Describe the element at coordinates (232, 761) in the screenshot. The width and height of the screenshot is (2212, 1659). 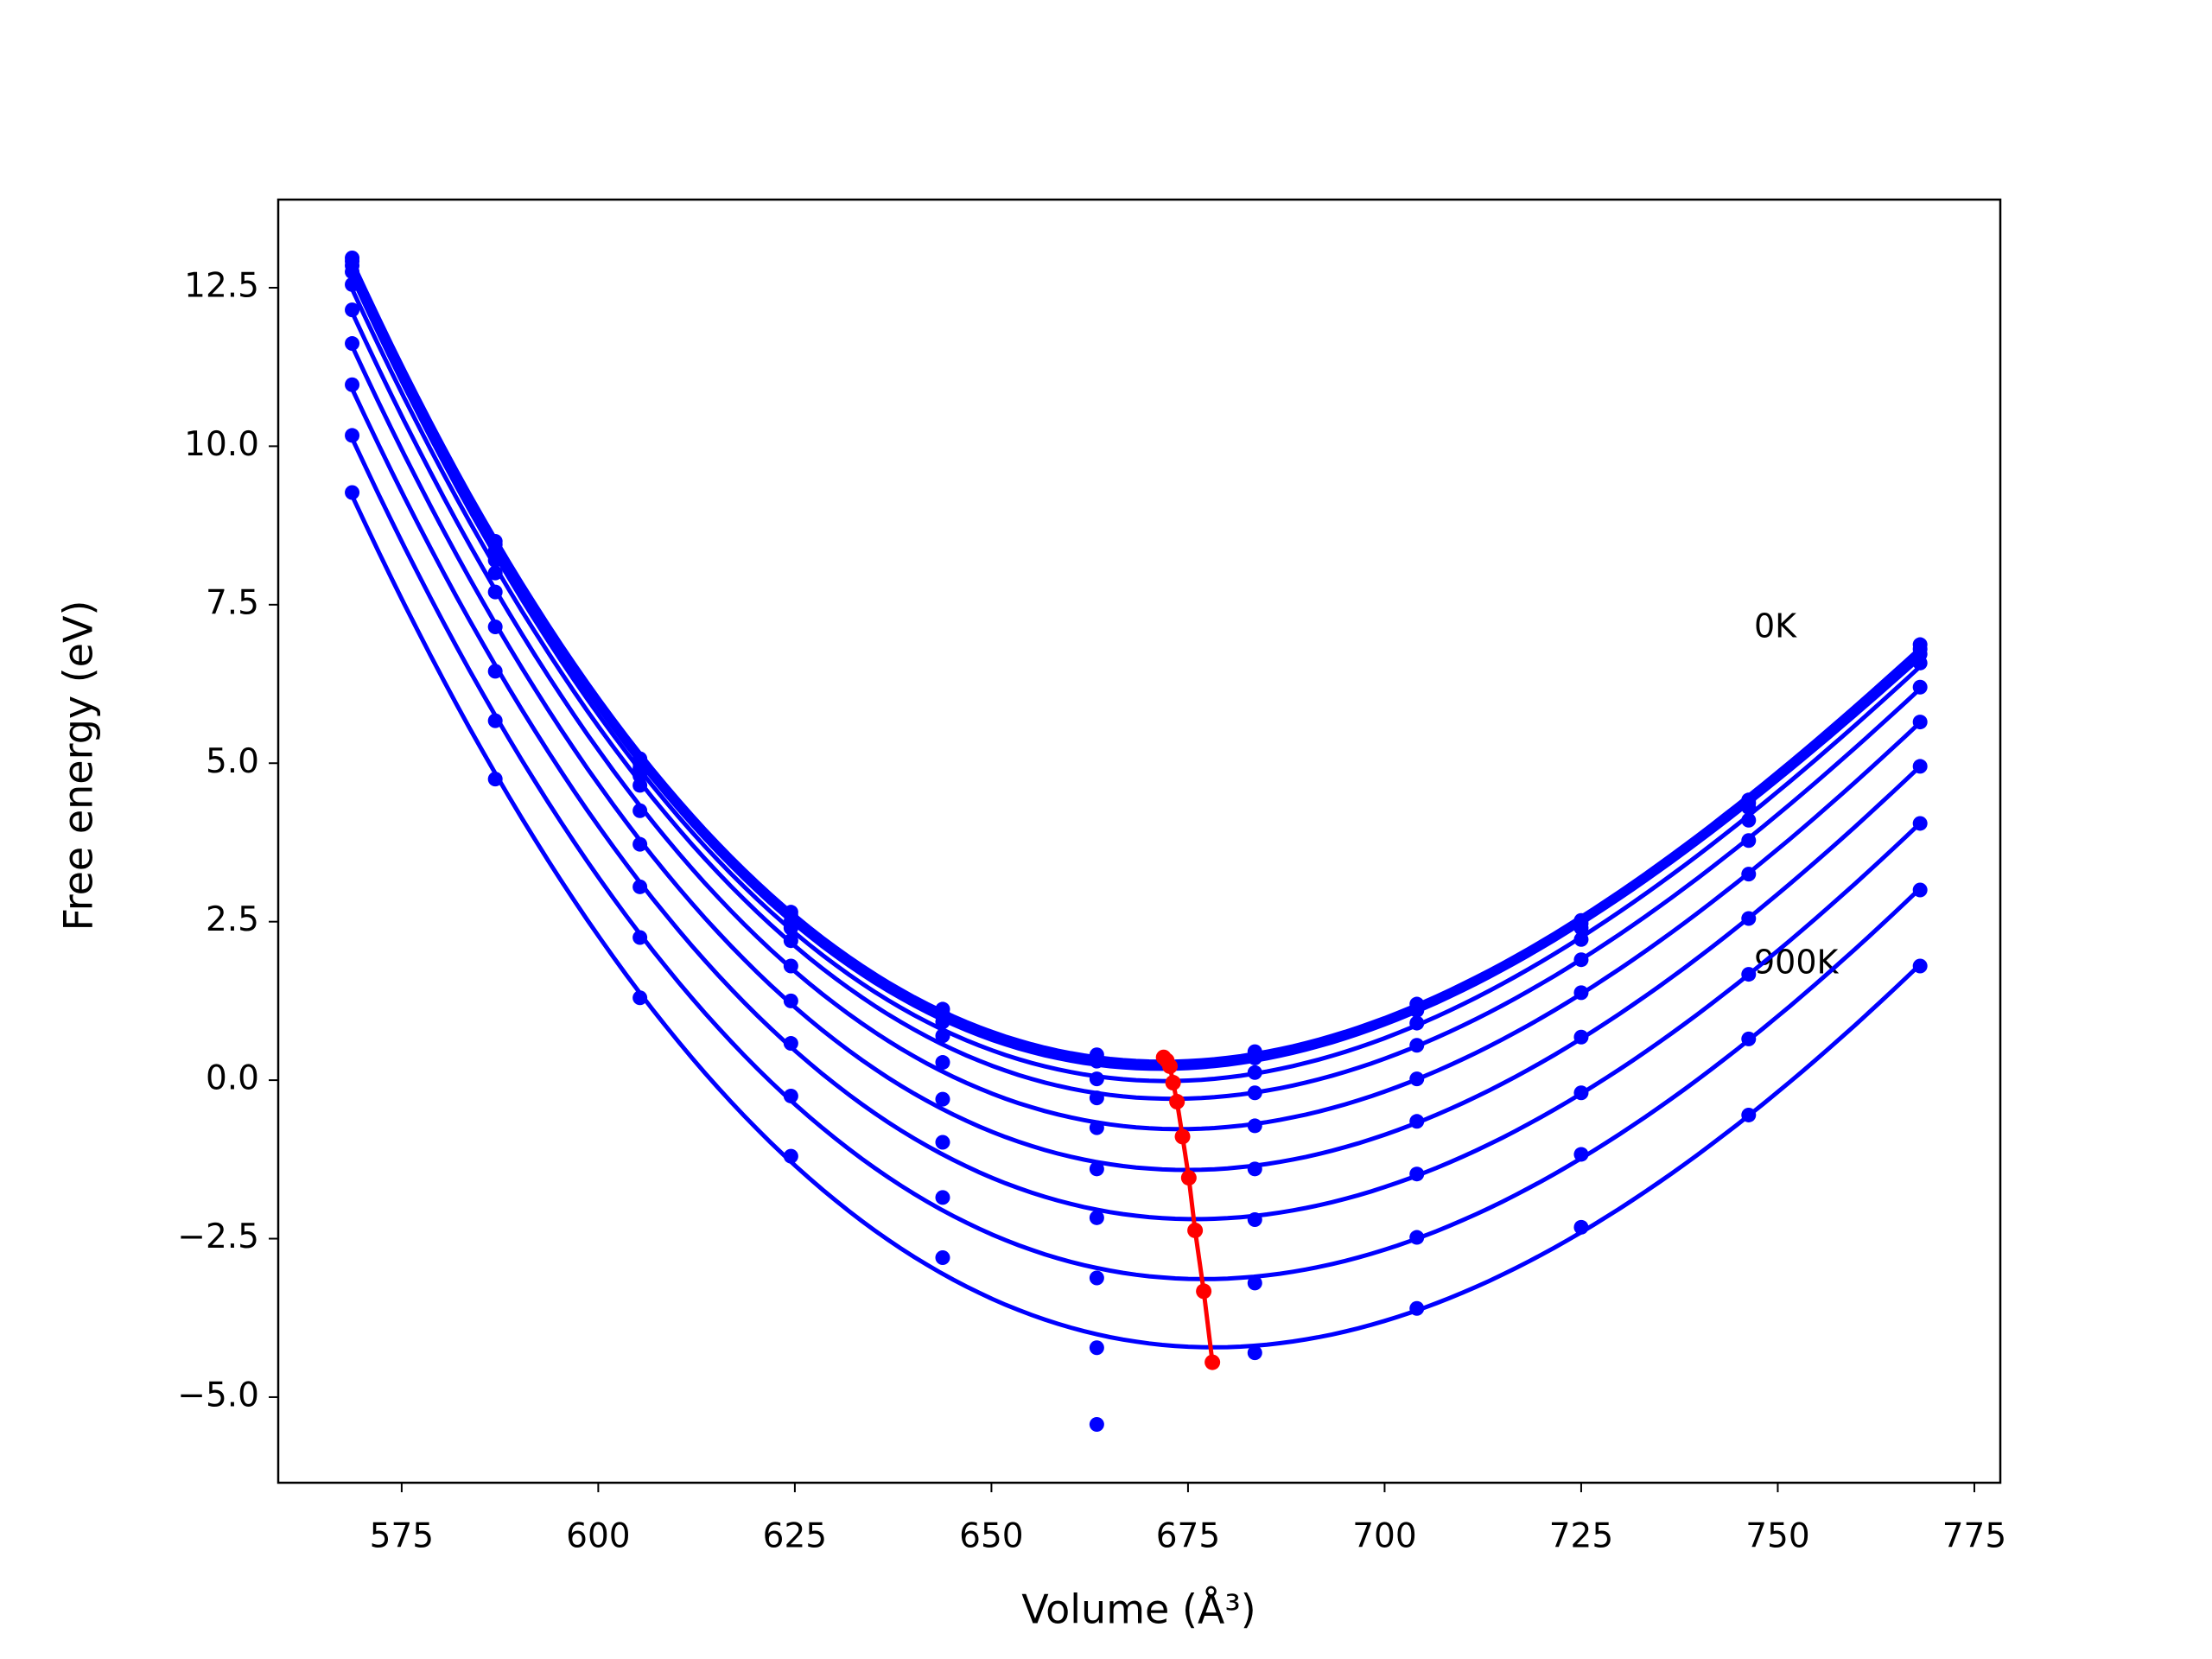
I see `y-tick-label: 5.0` at that location.